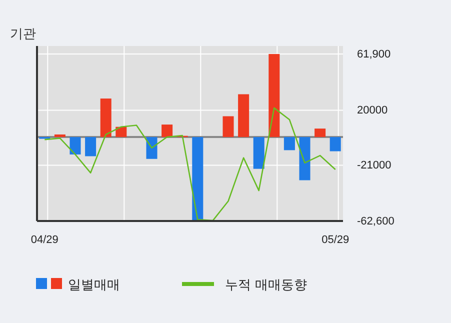  I want to click on chart-title: 기관, so click(23, 34).